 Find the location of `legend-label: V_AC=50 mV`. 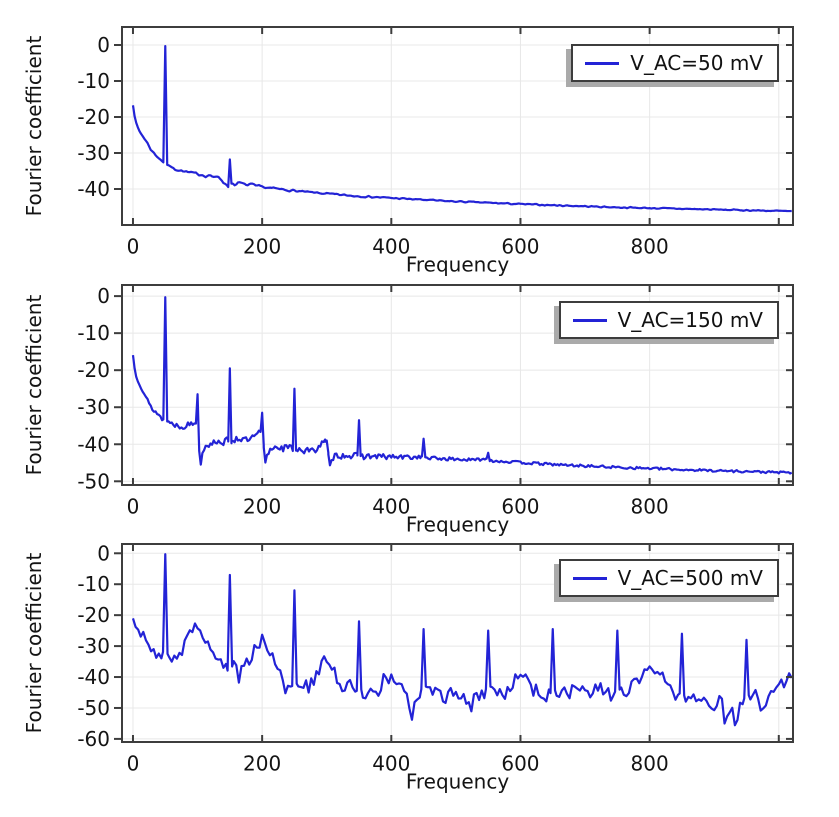

legend-label: V_AC=50 mV is located at coordinates (696, 63).